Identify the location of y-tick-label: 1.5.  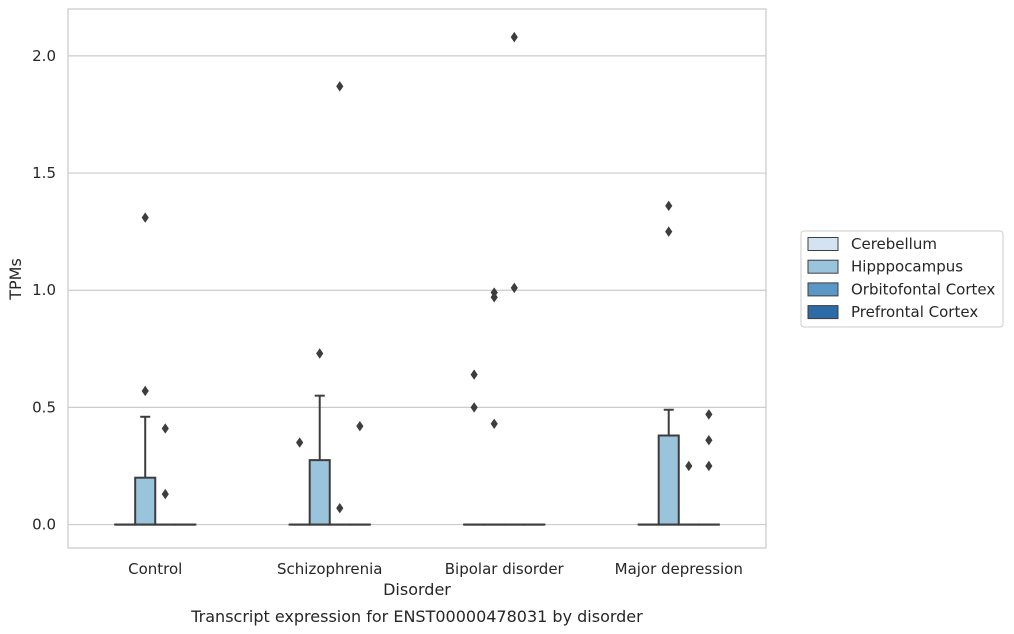
(44, 173).